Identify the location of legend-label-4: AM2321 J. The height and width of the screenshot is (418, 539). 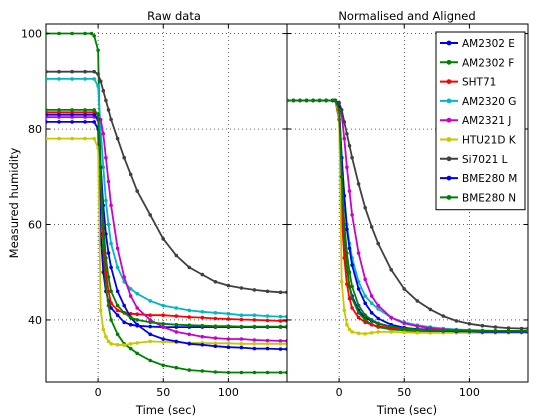
(486, 121).